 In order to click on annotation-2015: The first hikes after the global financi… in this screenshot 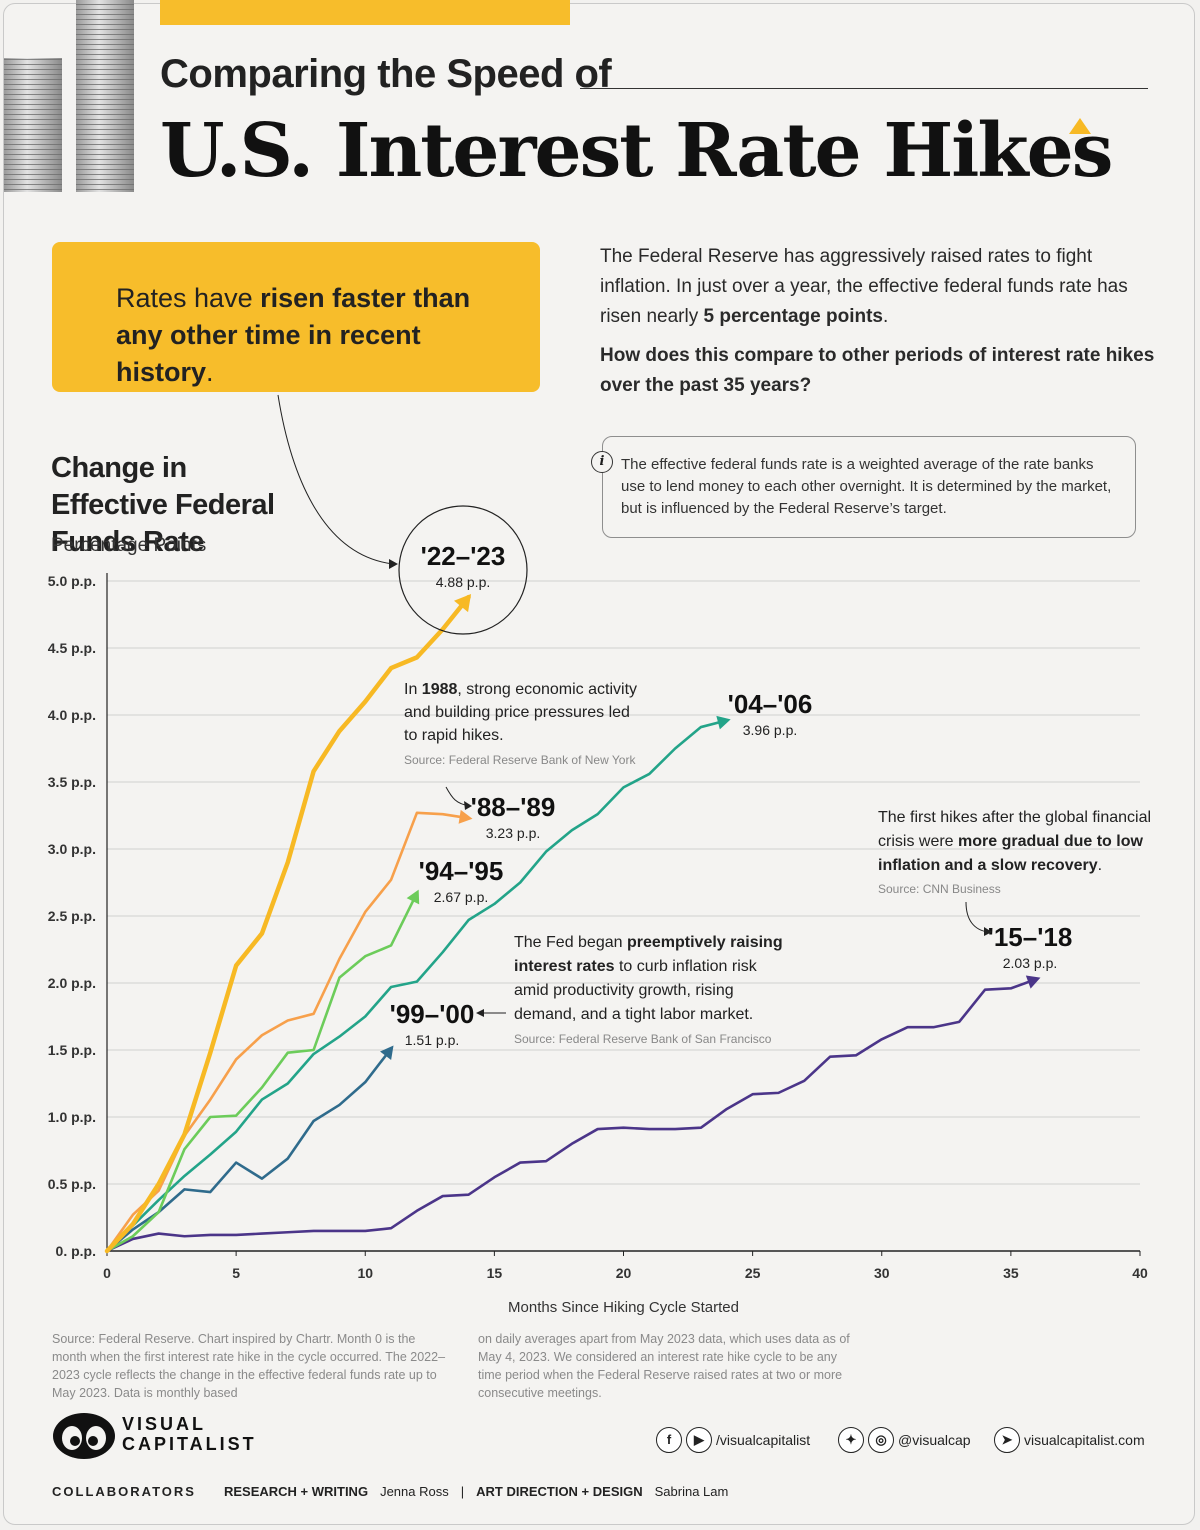, I will do `click(1014, 841)`.